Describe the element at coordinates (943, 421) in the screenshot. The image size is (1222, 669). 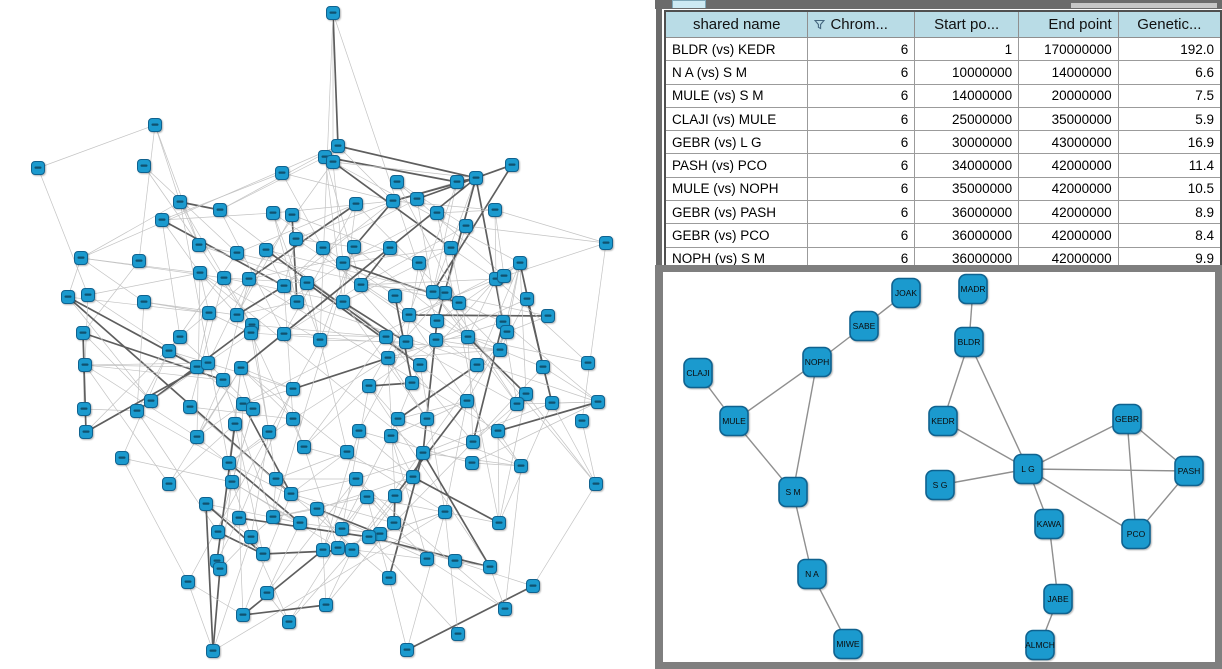
I see `network-node-kedr: KEDR` at that location.